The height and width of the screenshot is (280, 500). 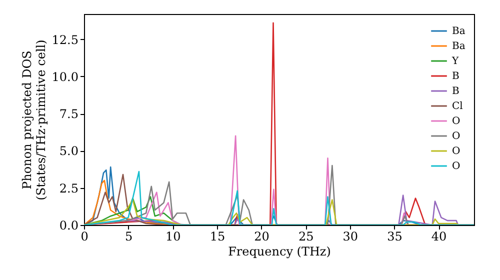 I want to click on y-axis-title: Phonon projected DOS (States/THz·primitive cell), so click(x=34, y=120).